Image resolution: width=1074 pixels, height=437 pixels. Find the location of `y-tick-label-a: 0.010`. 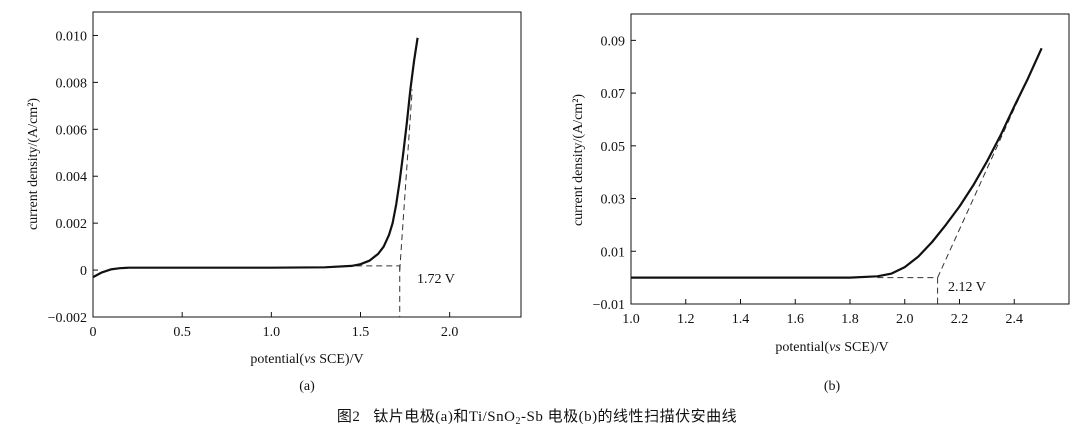

y-tick-label-a: 0.010 is located at coordinates (72, 36).